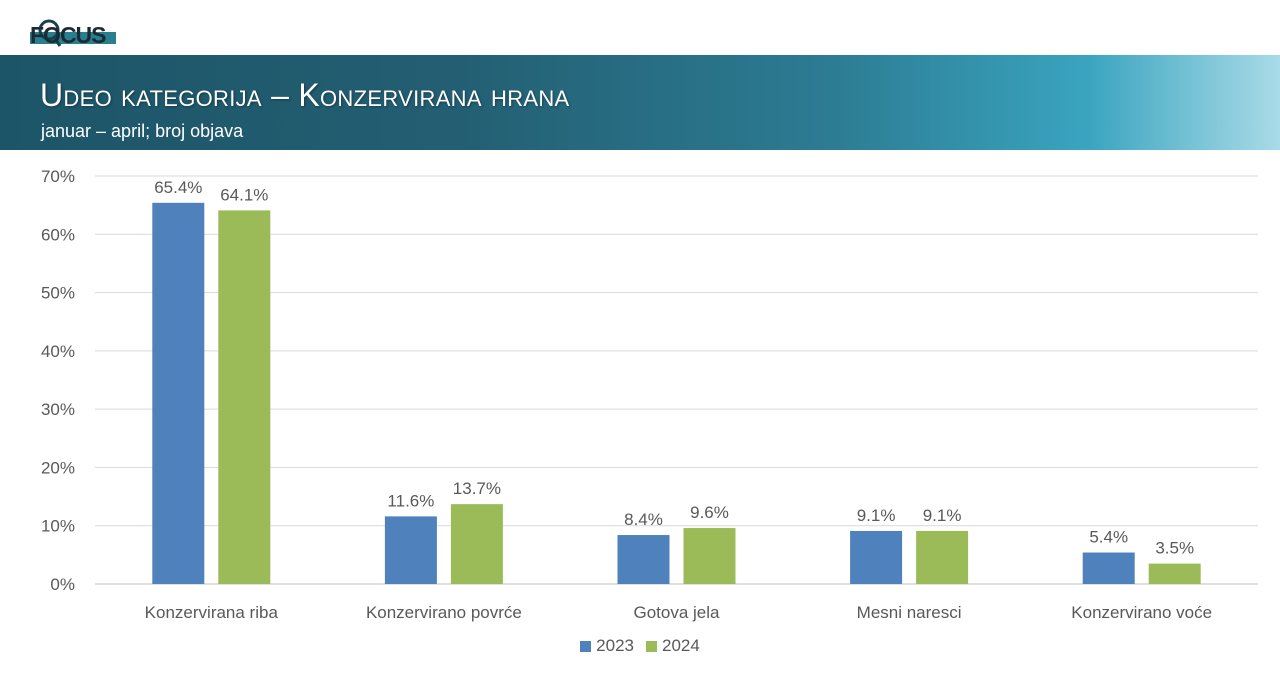 The width and height of the screenshot is (1280, 676). I want to click on category-label: Mesni naresci, so click(909, 612).